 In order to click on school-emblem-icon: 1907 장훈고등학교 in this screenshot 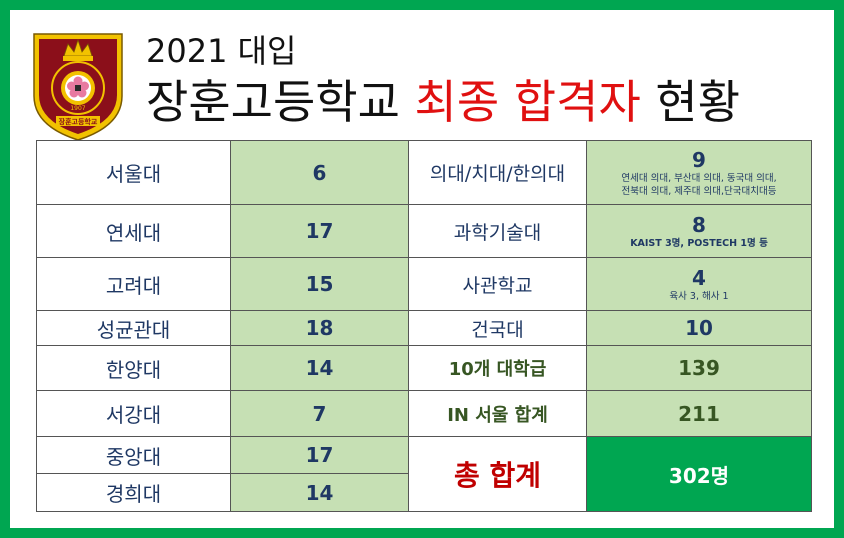, I will do `click(78, 87)`.